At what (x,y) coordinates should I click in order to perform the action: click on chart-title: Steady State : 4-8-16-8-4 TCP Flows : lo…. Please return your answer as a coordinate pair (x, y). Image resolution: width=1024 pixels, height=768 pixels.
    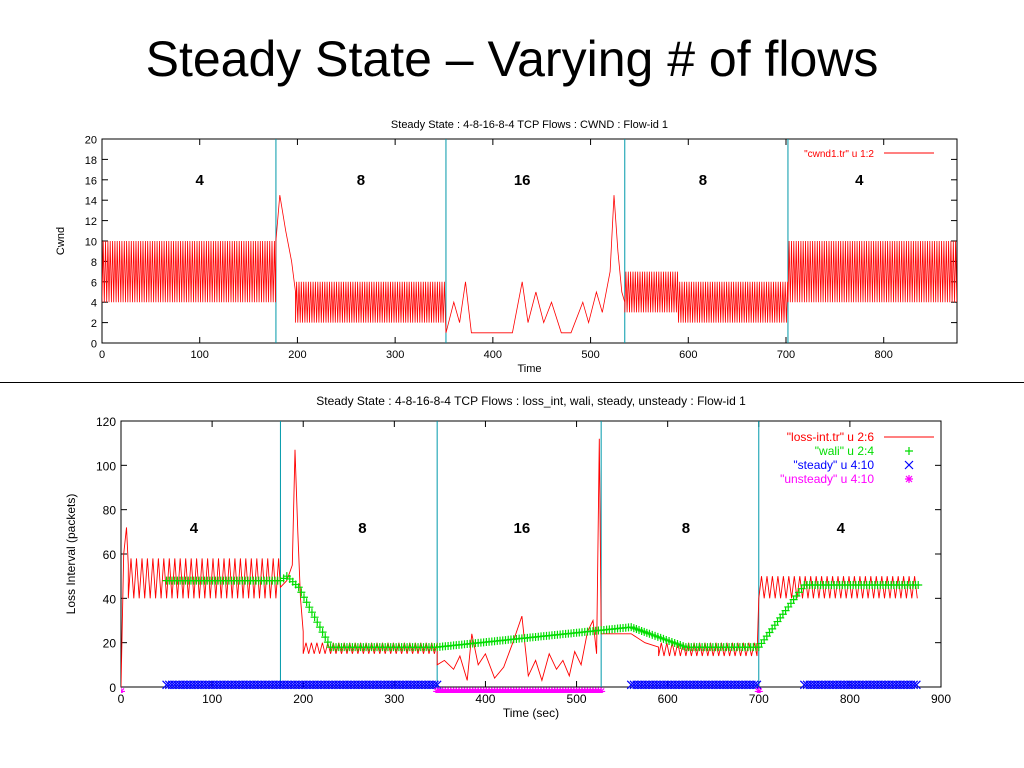
    Looking at the image, I should click on (531, 401).